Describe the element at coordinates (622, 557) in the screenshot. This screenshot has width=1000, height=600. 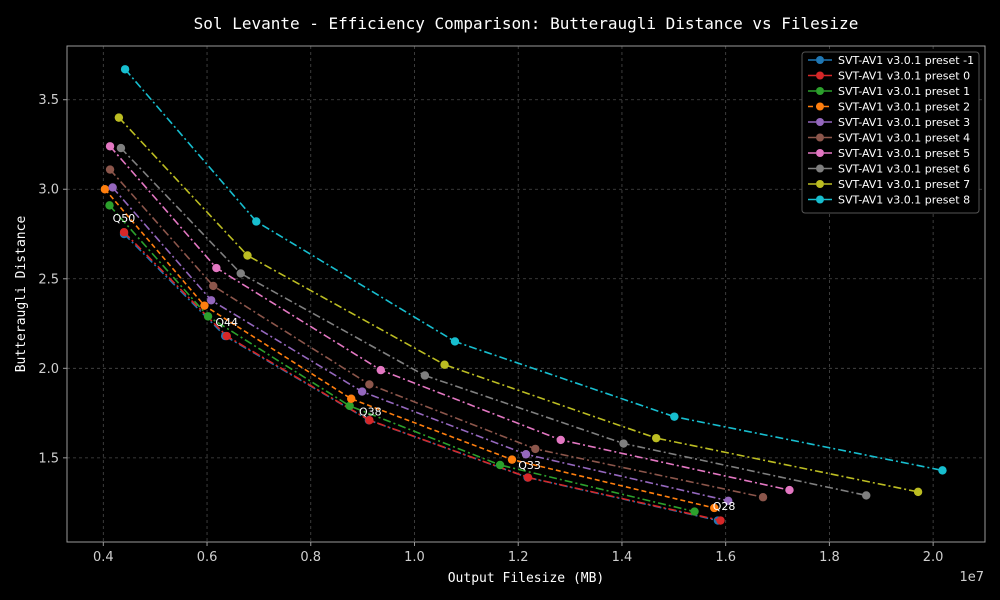
I see `x-tick-label: 1.4` at that location.